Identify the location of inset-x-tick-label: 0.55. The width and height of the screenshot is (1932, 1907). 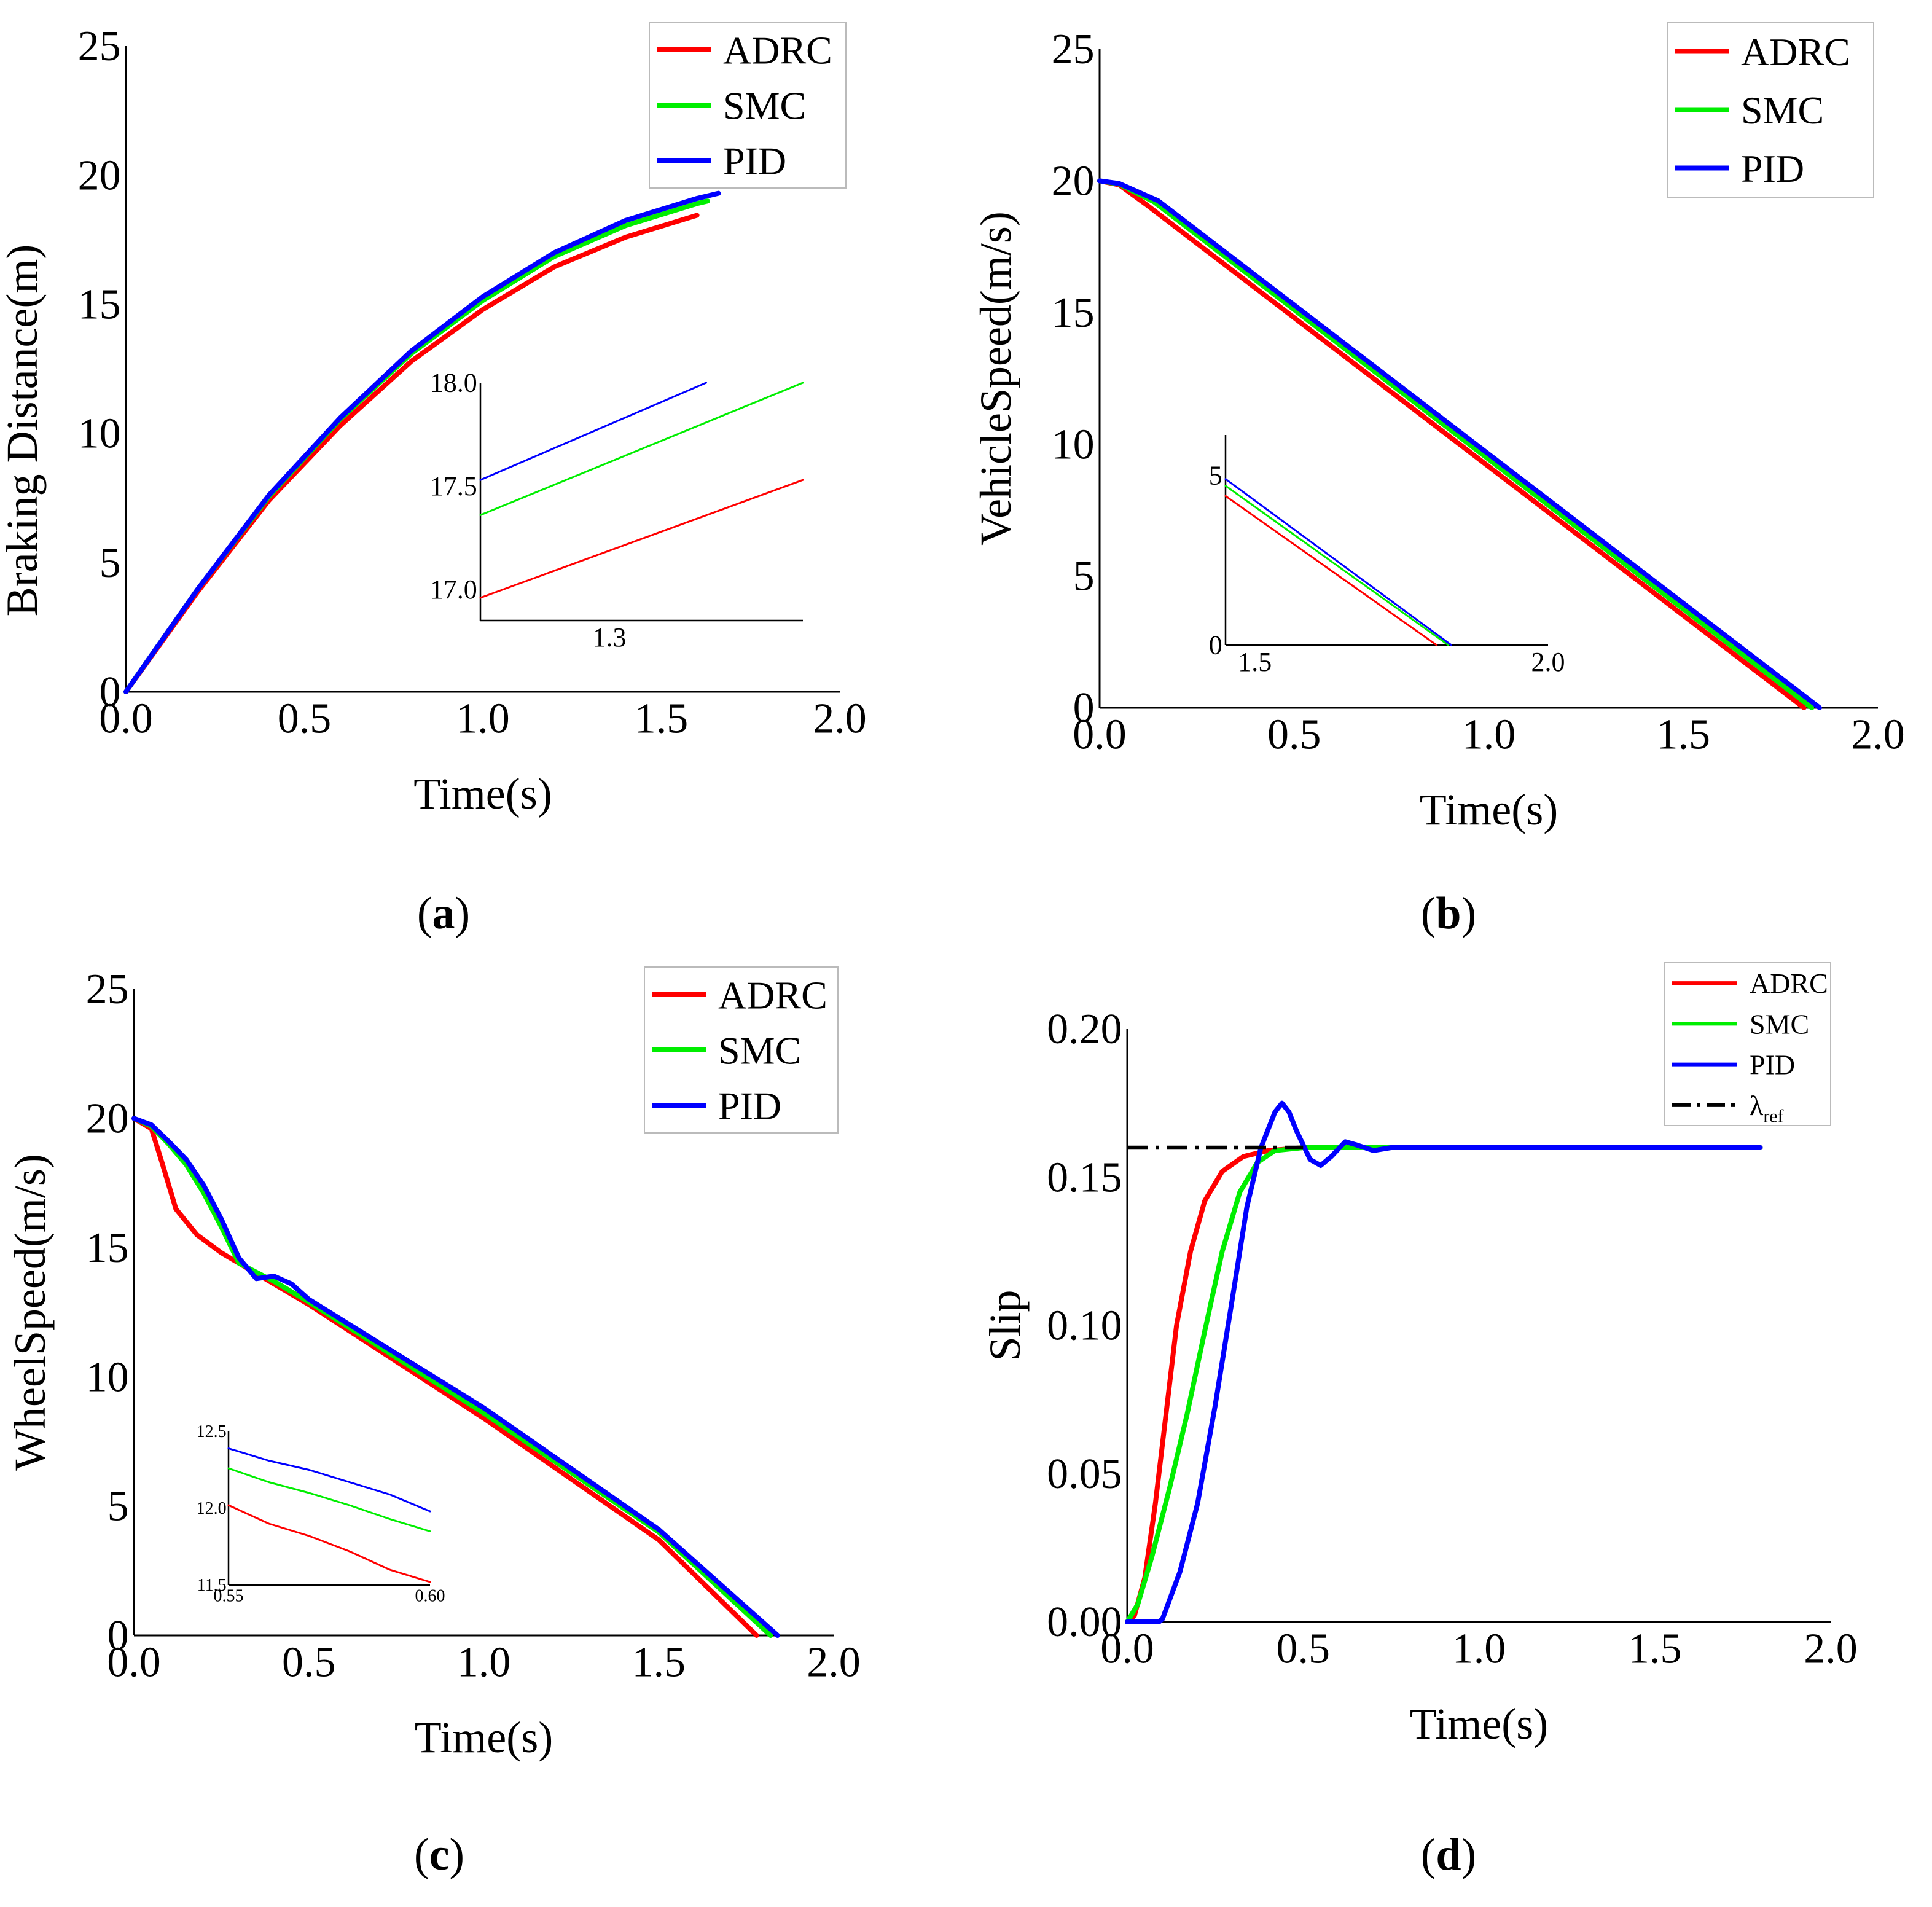
(229, 1597).